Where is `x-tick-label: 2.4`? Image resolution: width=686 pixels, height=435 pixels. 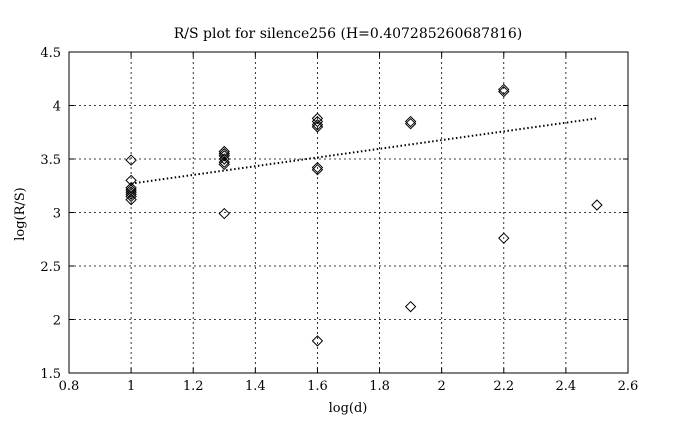 x-tick-label: 2.4 is located at coordinates (566, 386).